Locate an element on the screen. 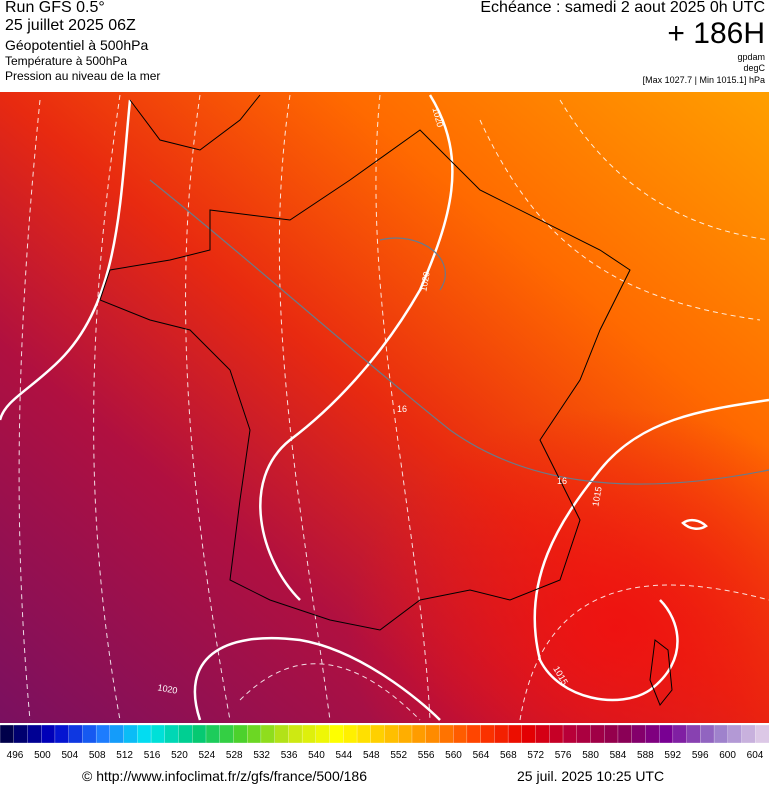  colorbar-label: 604 is located at coordinates (755, 755).